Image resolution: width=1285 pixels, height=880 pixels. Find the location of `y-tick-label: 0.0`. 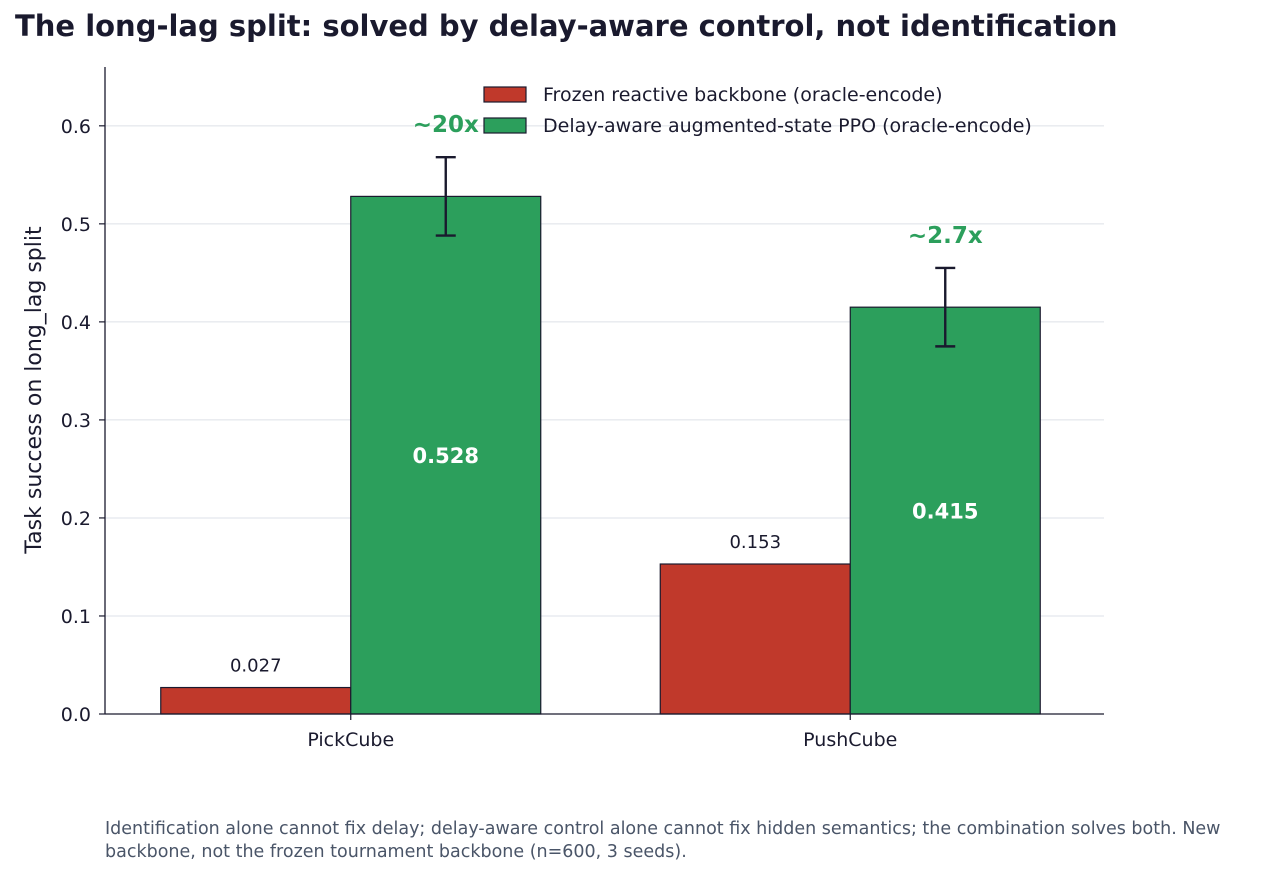

y-tick-label: 0.0 is located at coordinates (76, 715).